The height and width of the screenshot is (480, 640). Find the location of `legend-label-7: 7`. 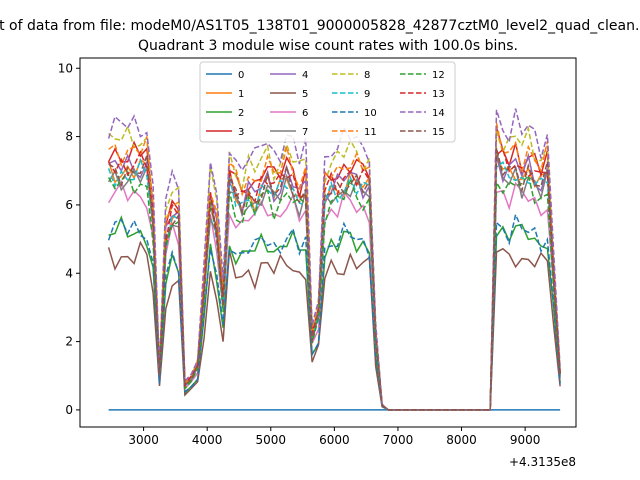

legend-label-7: 7 is located at coordinates (305, 132).